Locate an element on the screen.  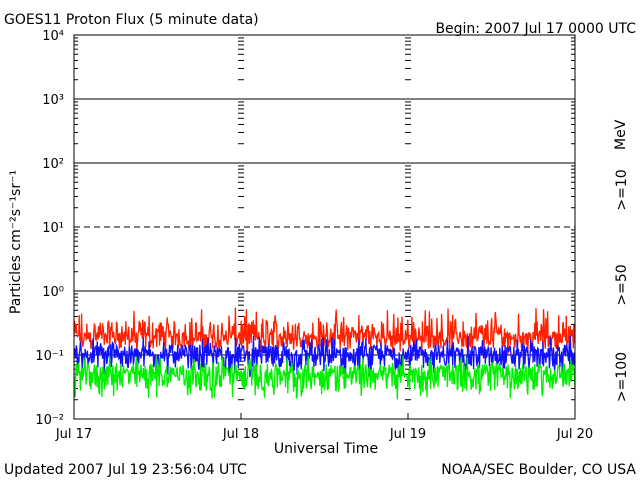
legend-series-ge10: >=10 is located at coordinates (622, 189).